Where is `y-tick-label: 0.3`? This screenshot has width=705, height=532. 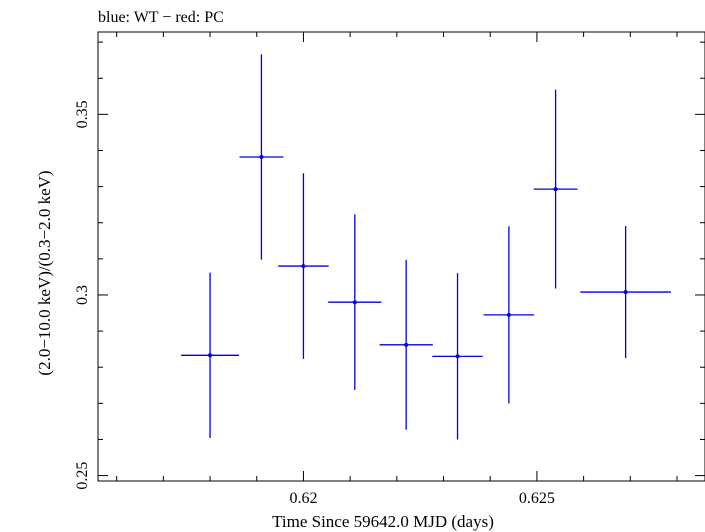
y-tick-label: 0.3 is located at coordinates (82, 295).